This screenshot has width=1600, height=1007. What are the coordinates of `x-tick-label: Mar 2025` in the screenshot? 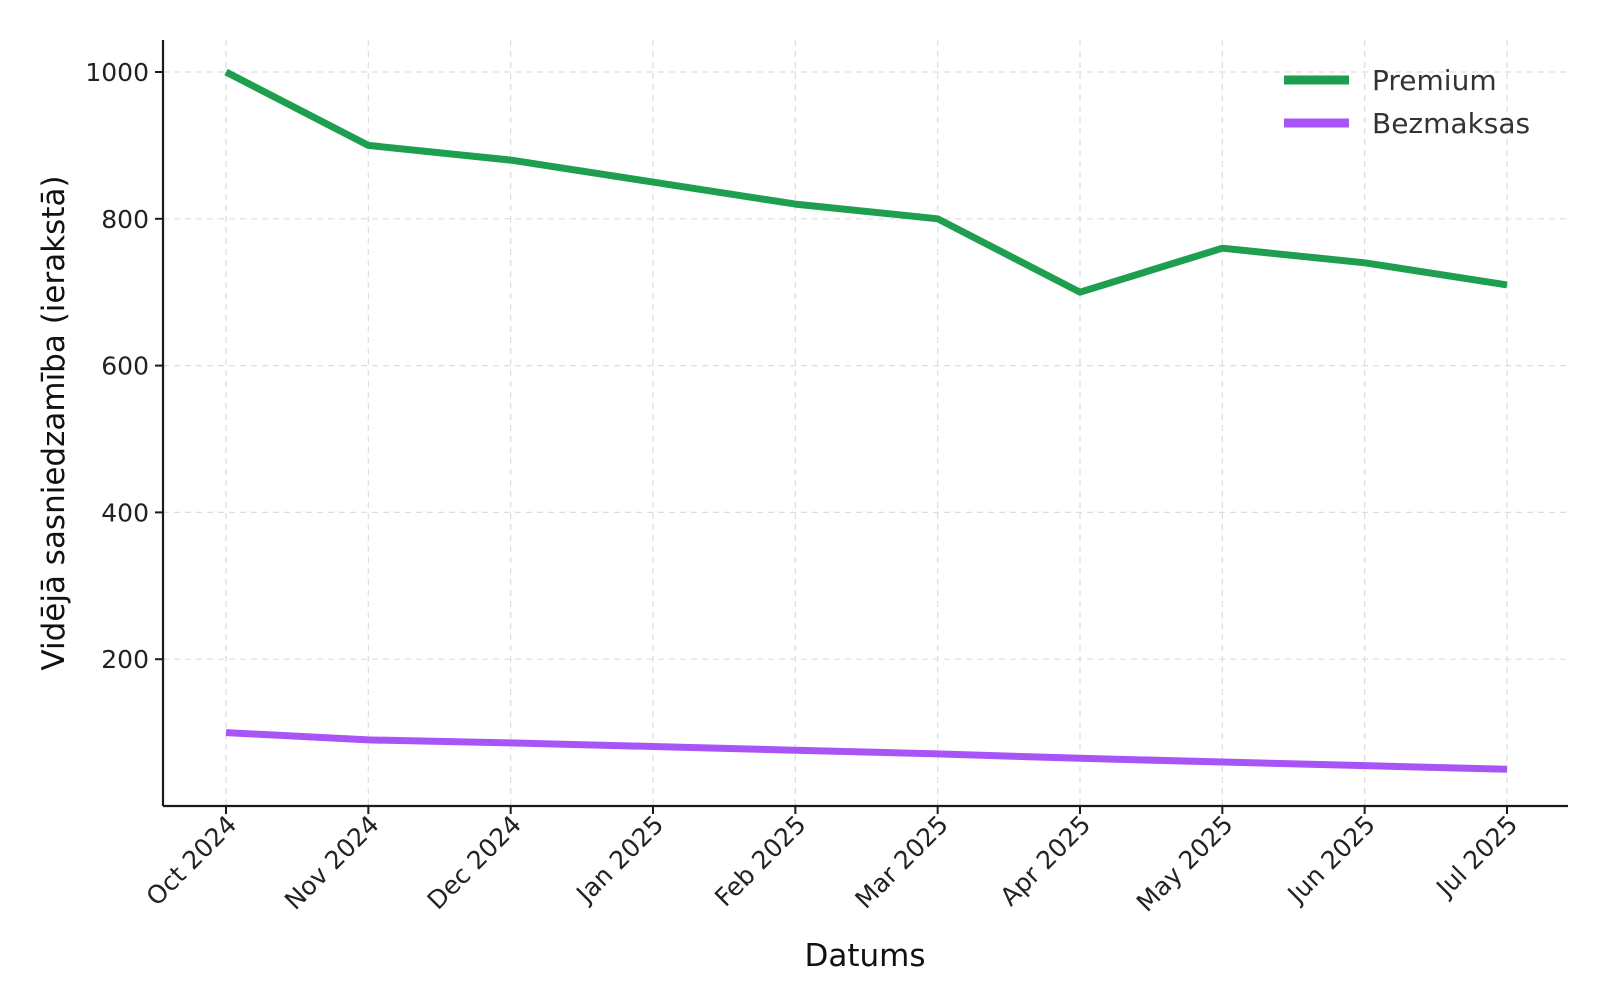 It's located at (901, 862).